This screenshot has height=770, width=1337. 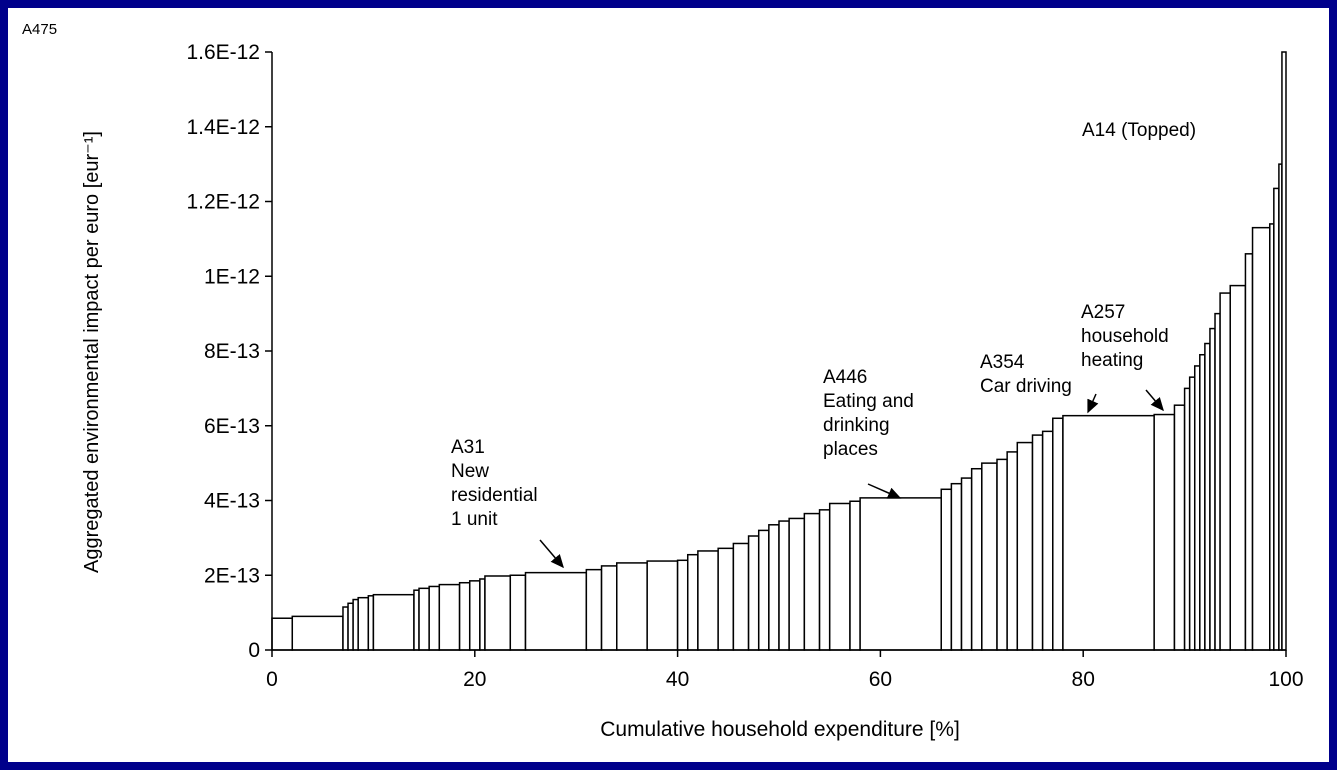 What do you see at coordinates (232, 351) in the screenshot?
I see `y-tick-label: 8E-13` at bounding box center [232, 351].